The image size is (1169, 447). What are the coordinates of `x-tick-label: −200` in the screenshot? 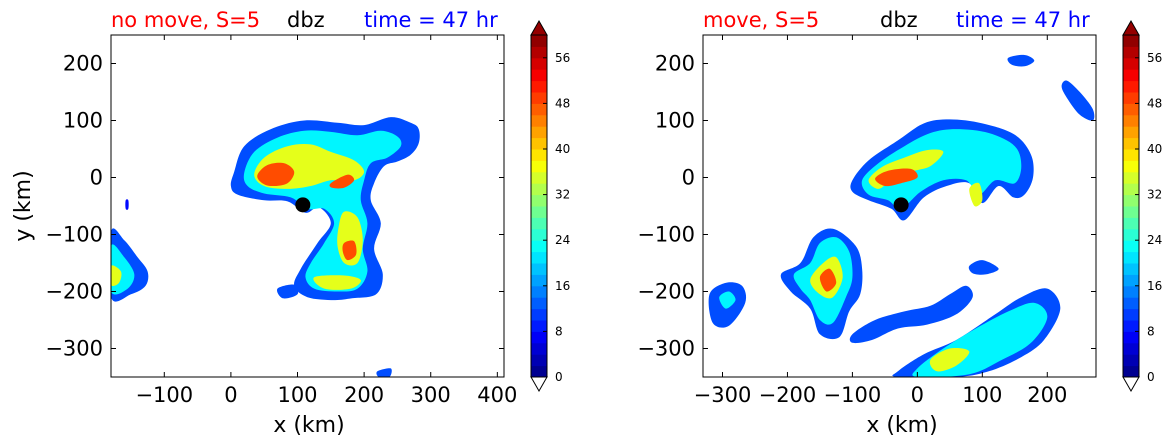 It's located at (788, 395).